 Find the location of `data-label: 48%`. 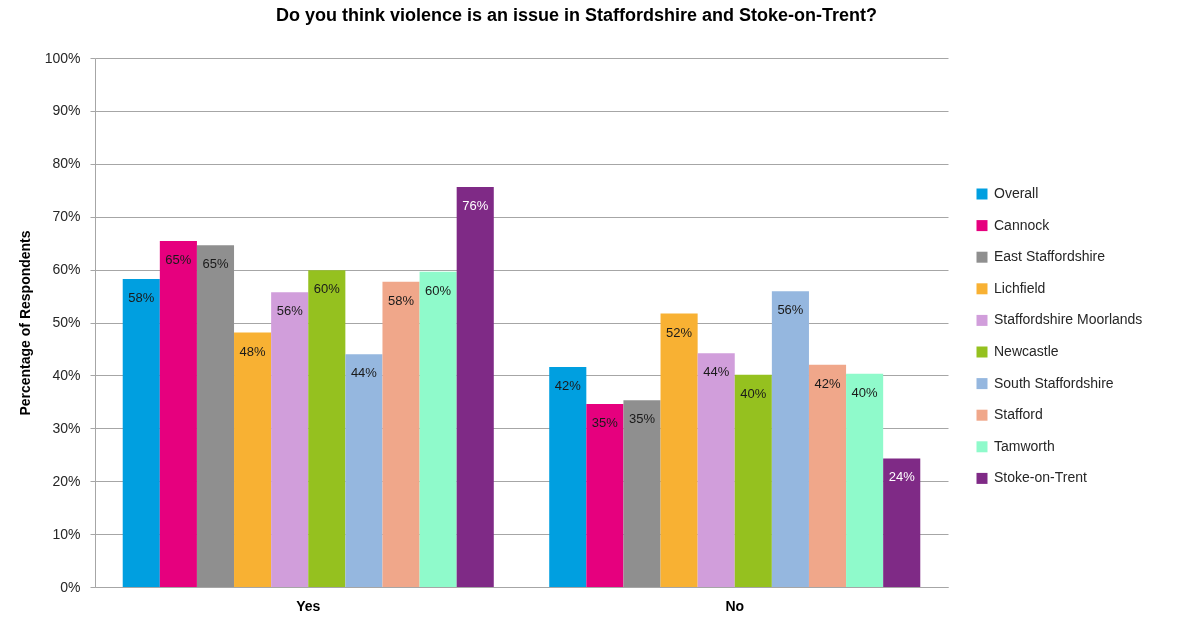

data-label: 48% is located at coordinates (253, 351).